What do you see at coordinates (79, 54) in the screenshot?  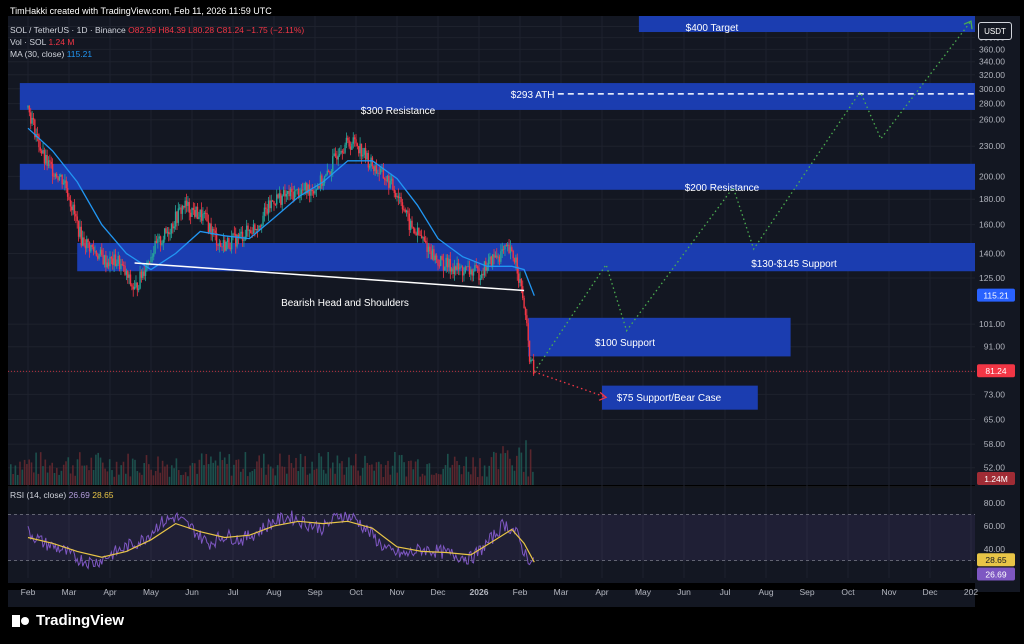 I see `ma-value: 115.21` at bounding box center [79, 54].